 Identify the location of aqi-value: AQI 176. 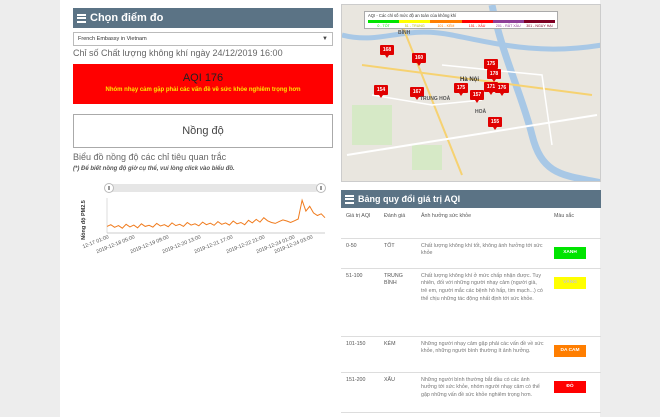
(203, 78).